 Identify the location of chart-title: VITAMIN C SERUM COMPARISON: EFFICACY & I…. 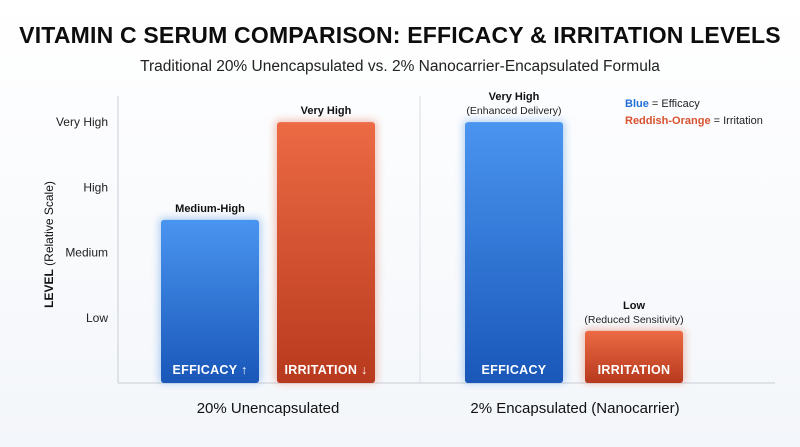
(400, 35).